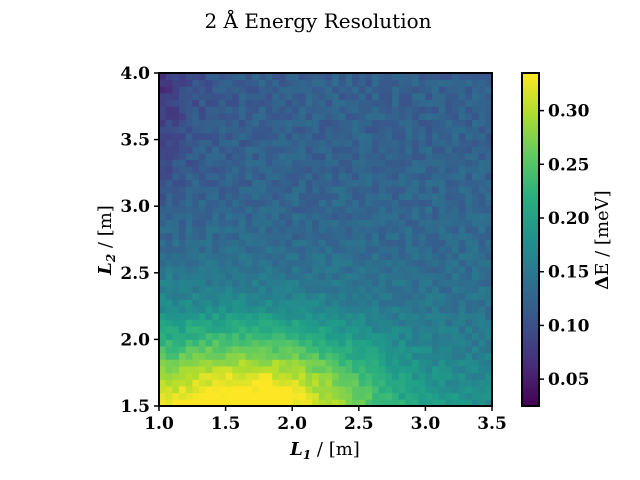  I want to click on y-axis-label: L2 / [m], so click(106, 240).